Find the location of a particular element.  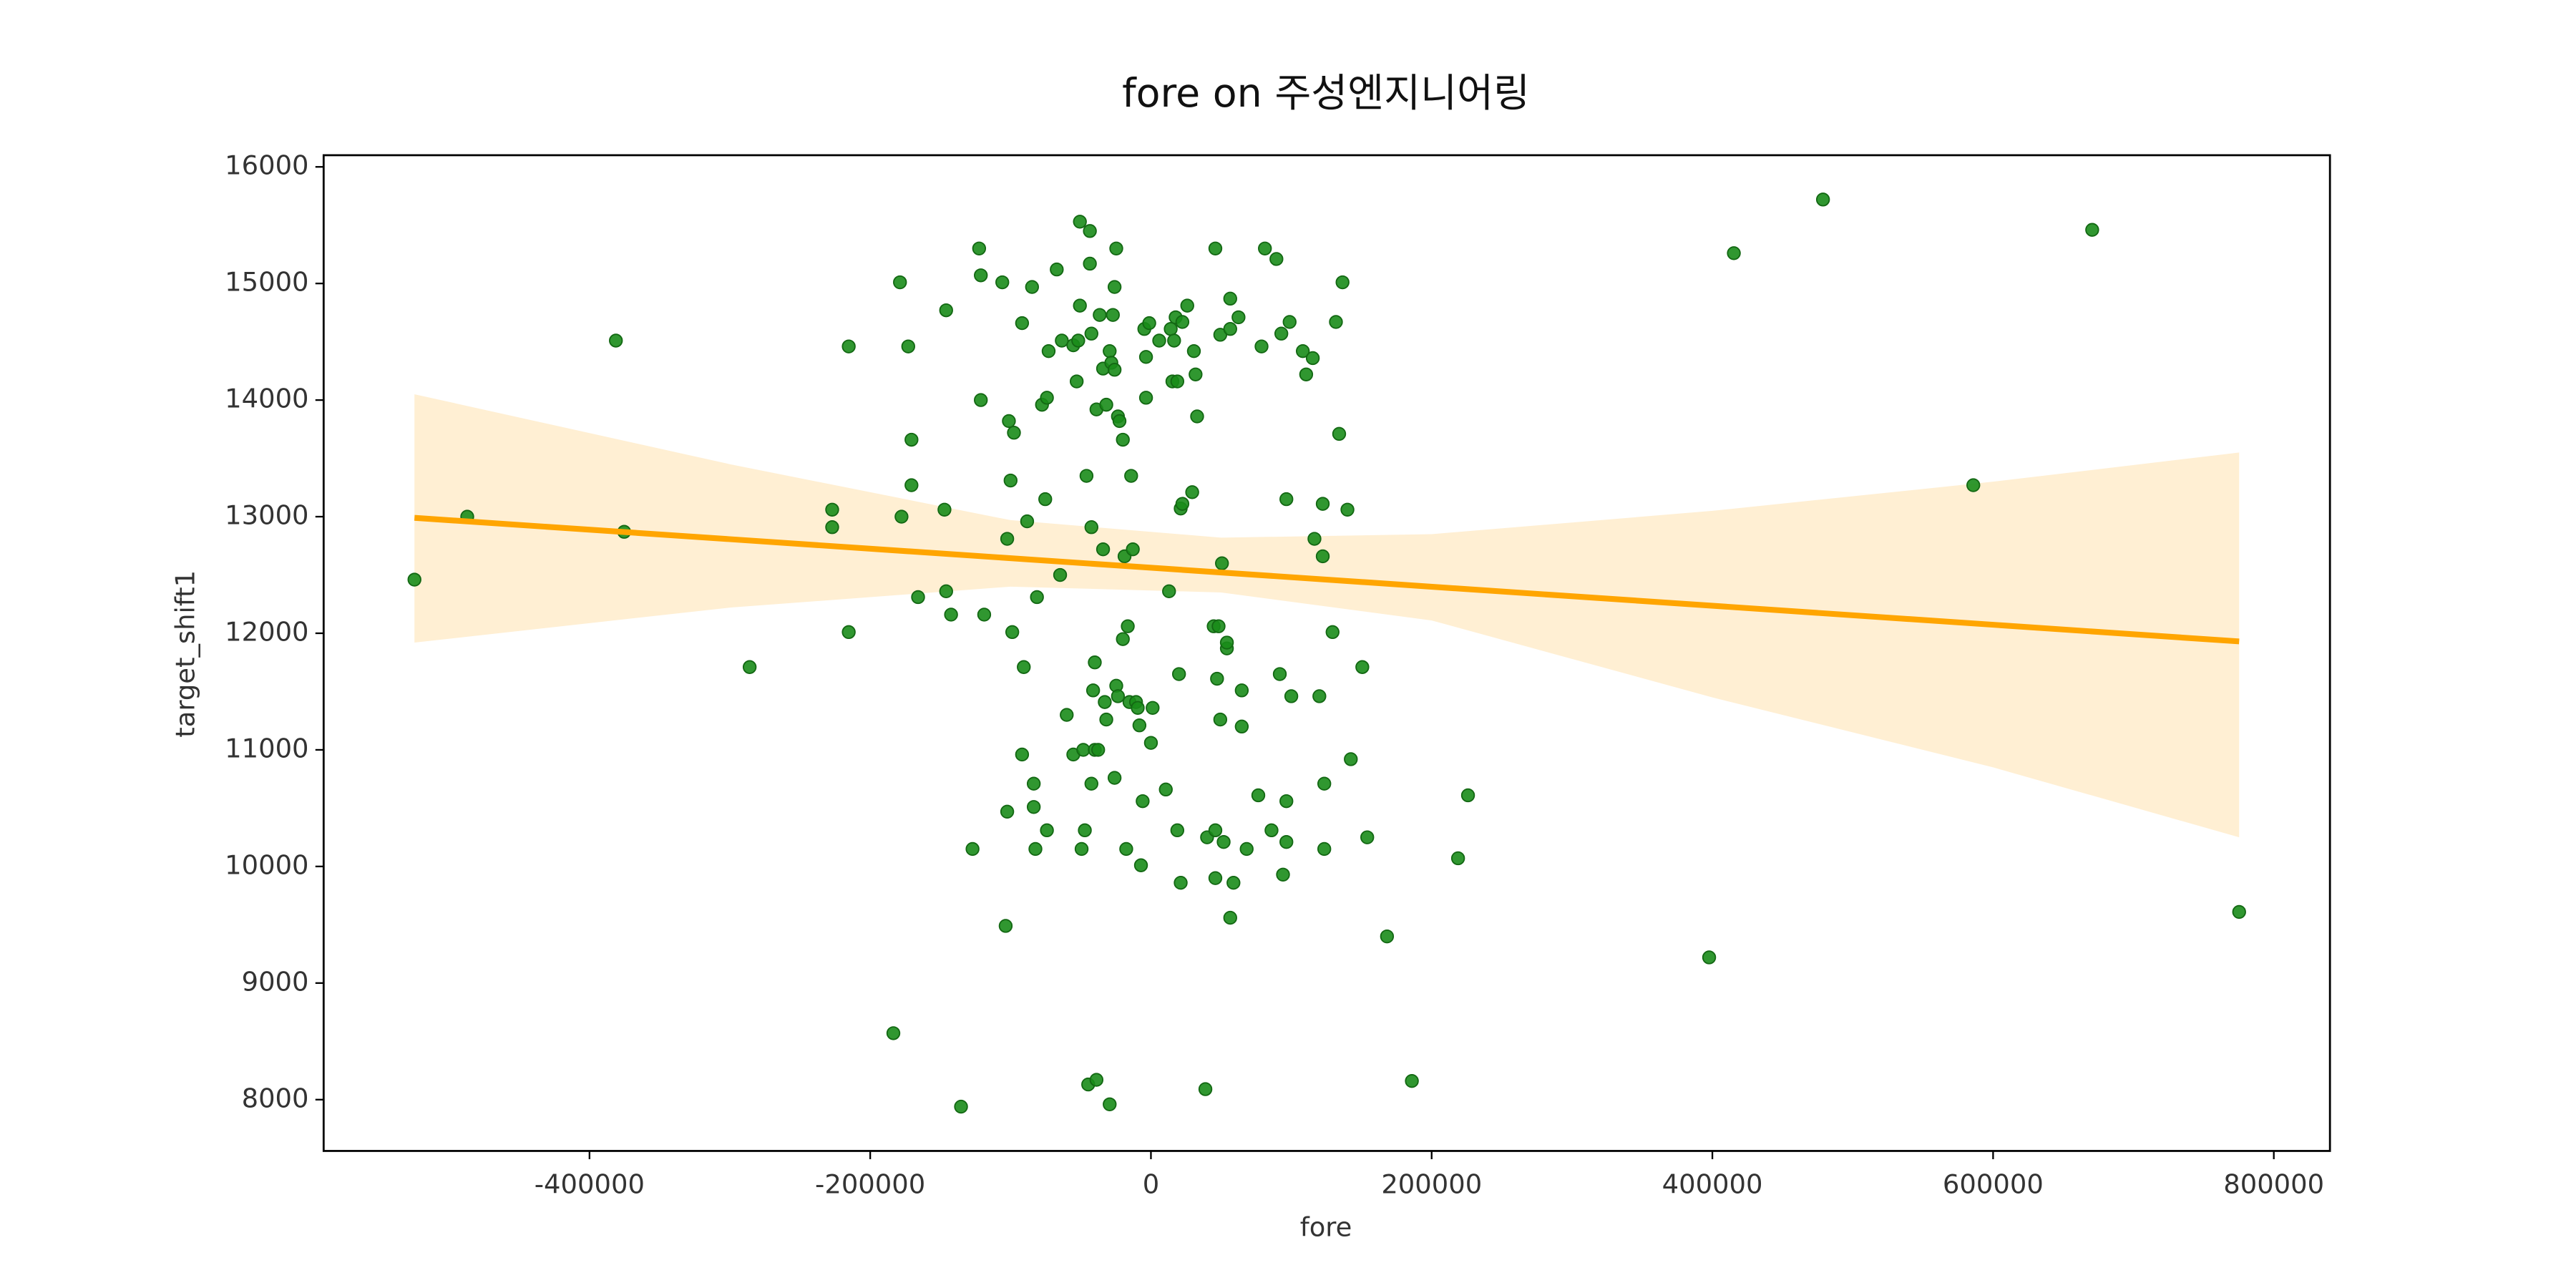

x-axis-label: fore is located at coordinates (1326, 1226).